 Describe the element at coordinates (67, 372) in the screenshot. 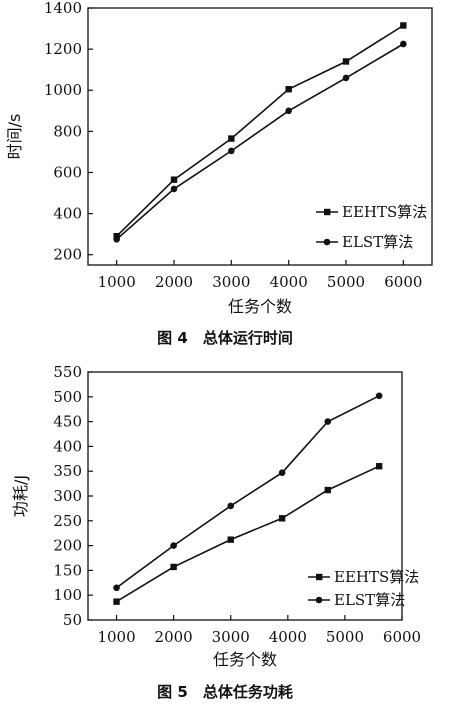

I see `y-tick-label: 550` at that location.